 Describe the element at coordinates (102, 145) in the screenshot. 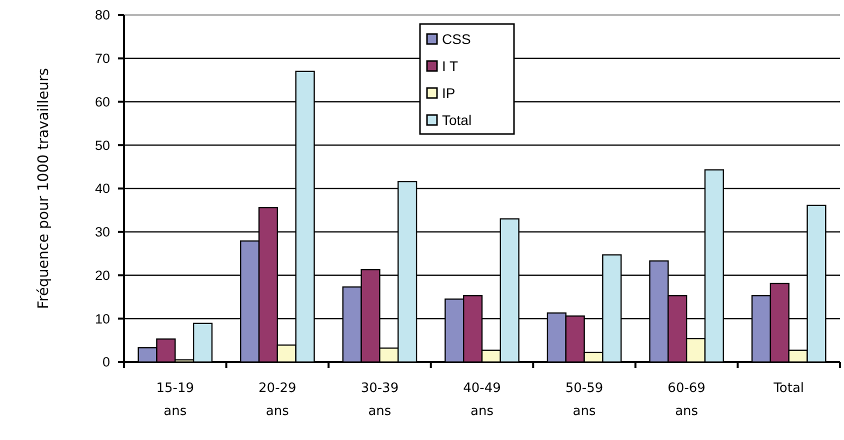

I see `y-tick-label: 50` at that location.